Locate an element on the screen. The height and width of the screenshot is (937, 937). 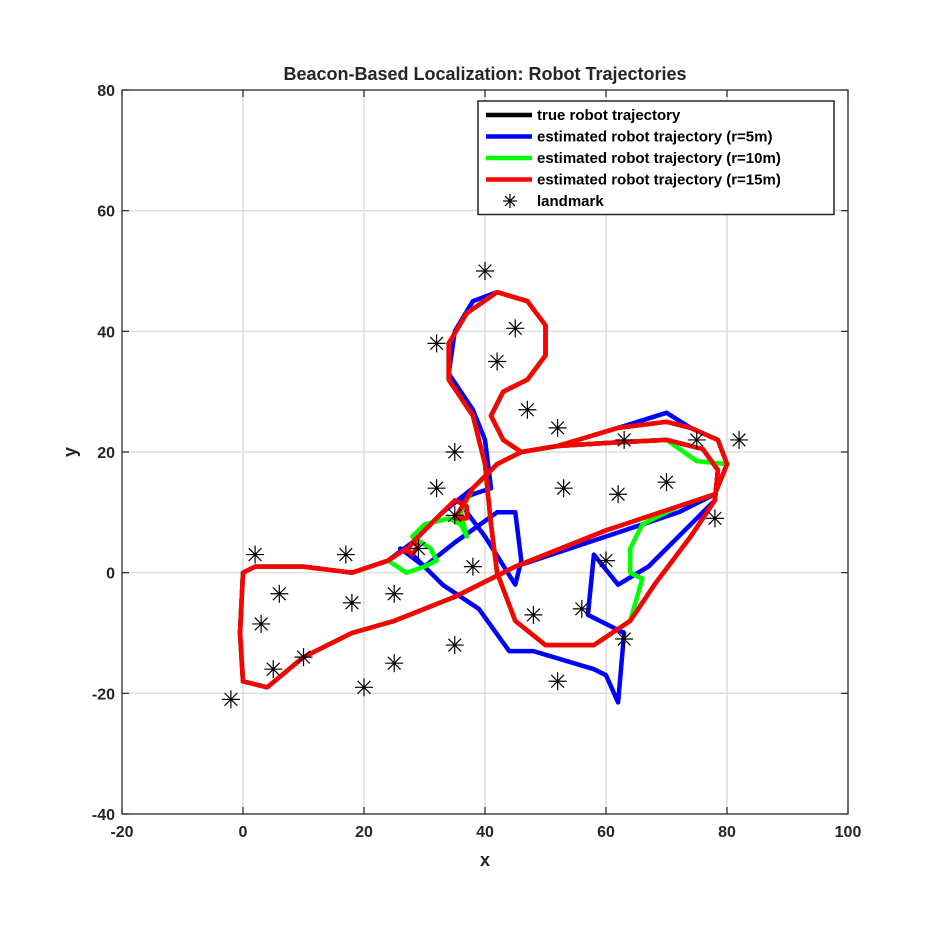
y-tick-label: 20 is located at coordinates (106, 453).